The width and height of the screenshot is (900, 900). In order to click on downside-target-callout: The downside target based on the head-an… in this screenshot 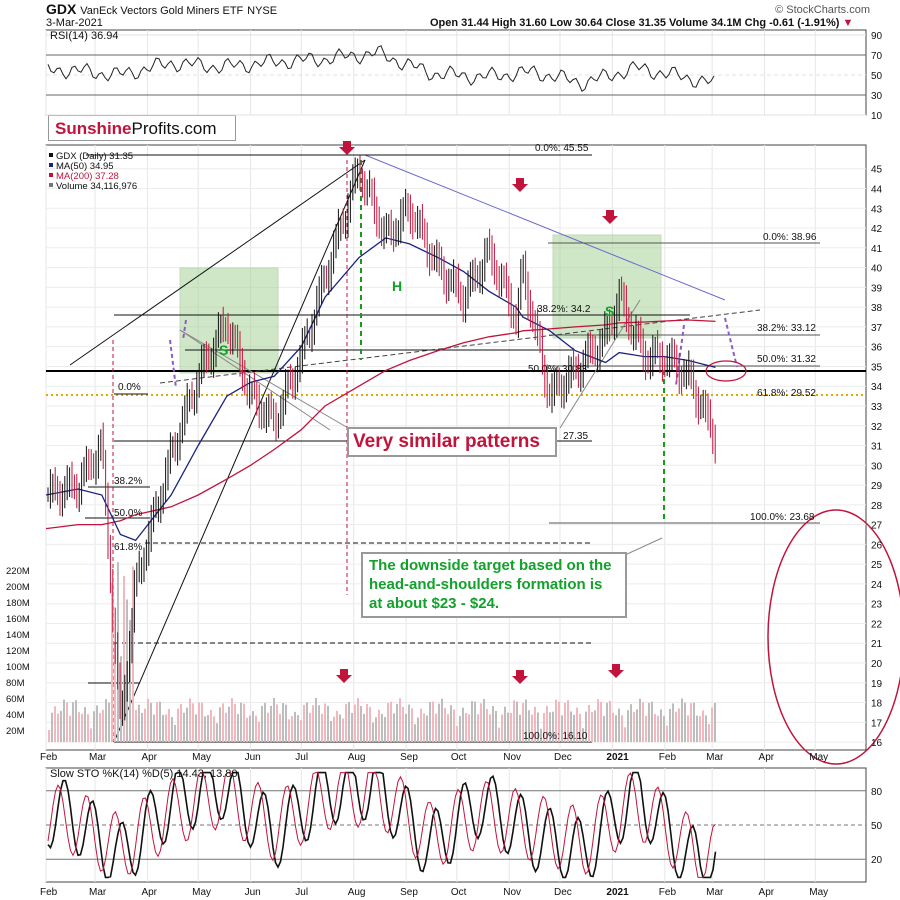, I will do `click(494, 585)`.